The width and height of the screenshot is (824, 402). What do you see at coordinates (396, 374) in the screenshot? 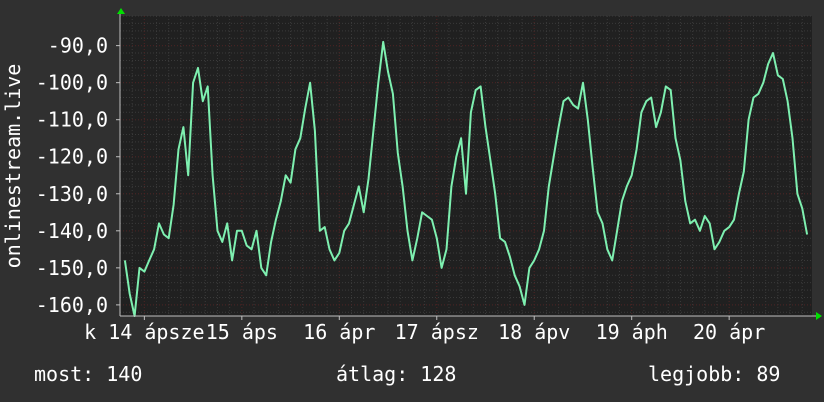
I see `stat-average: átlag: 128` at bounding box center [396, 374].